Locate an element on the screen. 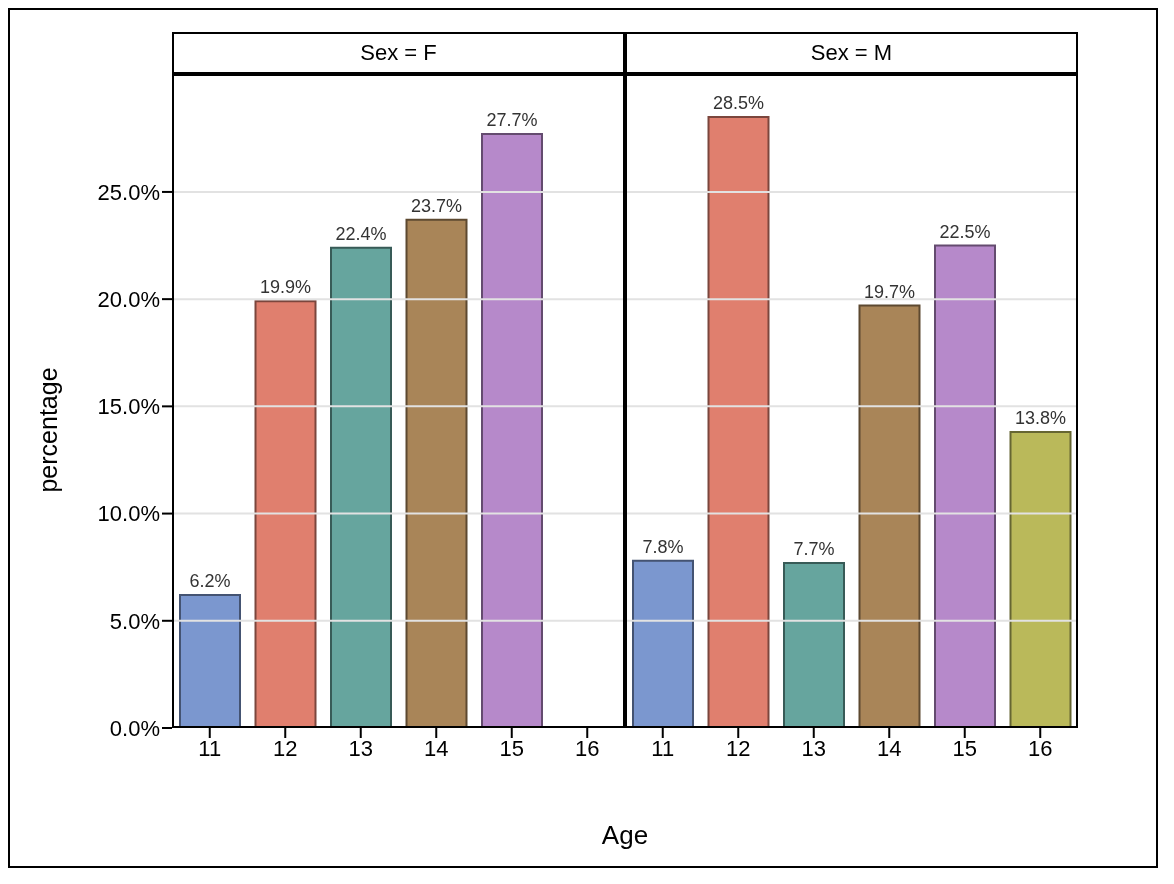 This screenshot has width=1174, height=884. data-label: 19.9% is located at coordinates (285, 287).